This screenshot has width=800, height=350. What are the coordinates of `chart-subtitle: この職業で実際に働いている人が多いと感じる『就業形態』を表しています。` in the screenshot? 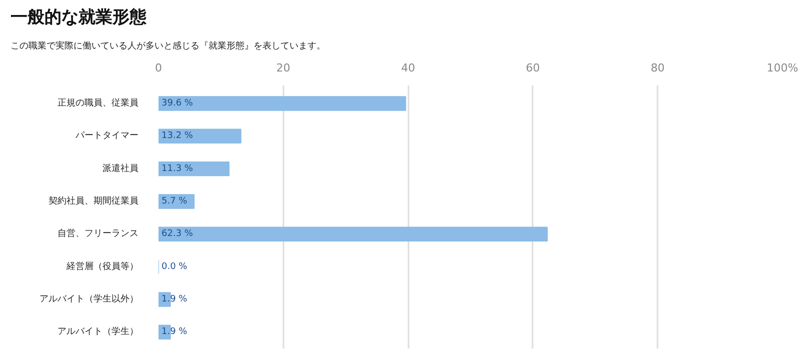 It's located at (168, 46).